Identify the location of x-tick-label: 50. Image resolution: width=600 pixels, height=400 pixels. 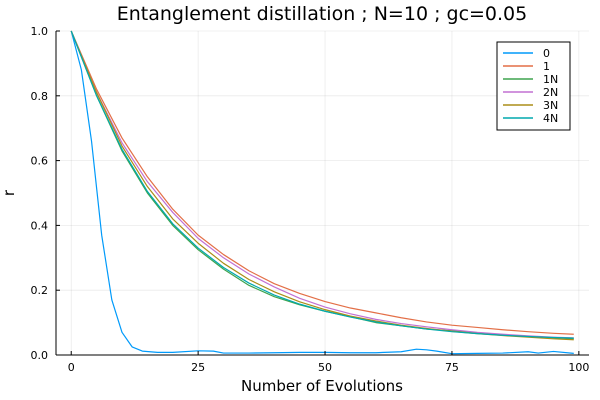
(325, 367).